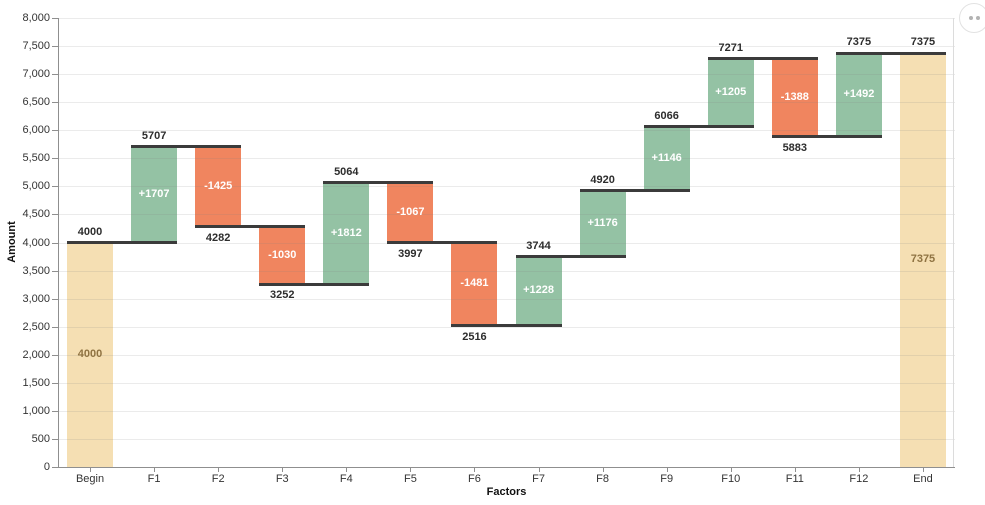 The width and height of the screenshot is (985, 505). I want to click on bar-inner-label-f9: +1146, so click(666, 157).